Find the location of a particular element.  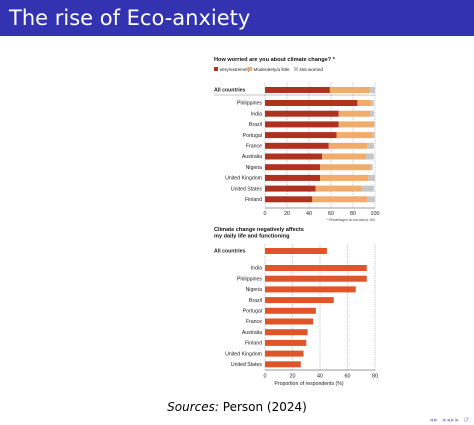

chart2-title-line: Climate change negatively affects is located at coordinates (259, 230).